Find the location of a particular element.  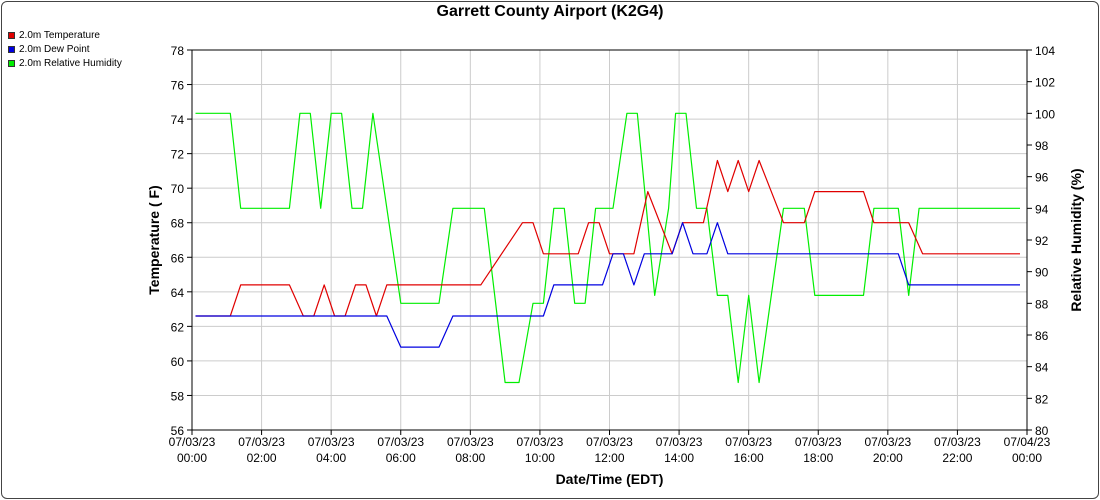

y2-tick-label: 90 is located at coordinates (1042, 273).